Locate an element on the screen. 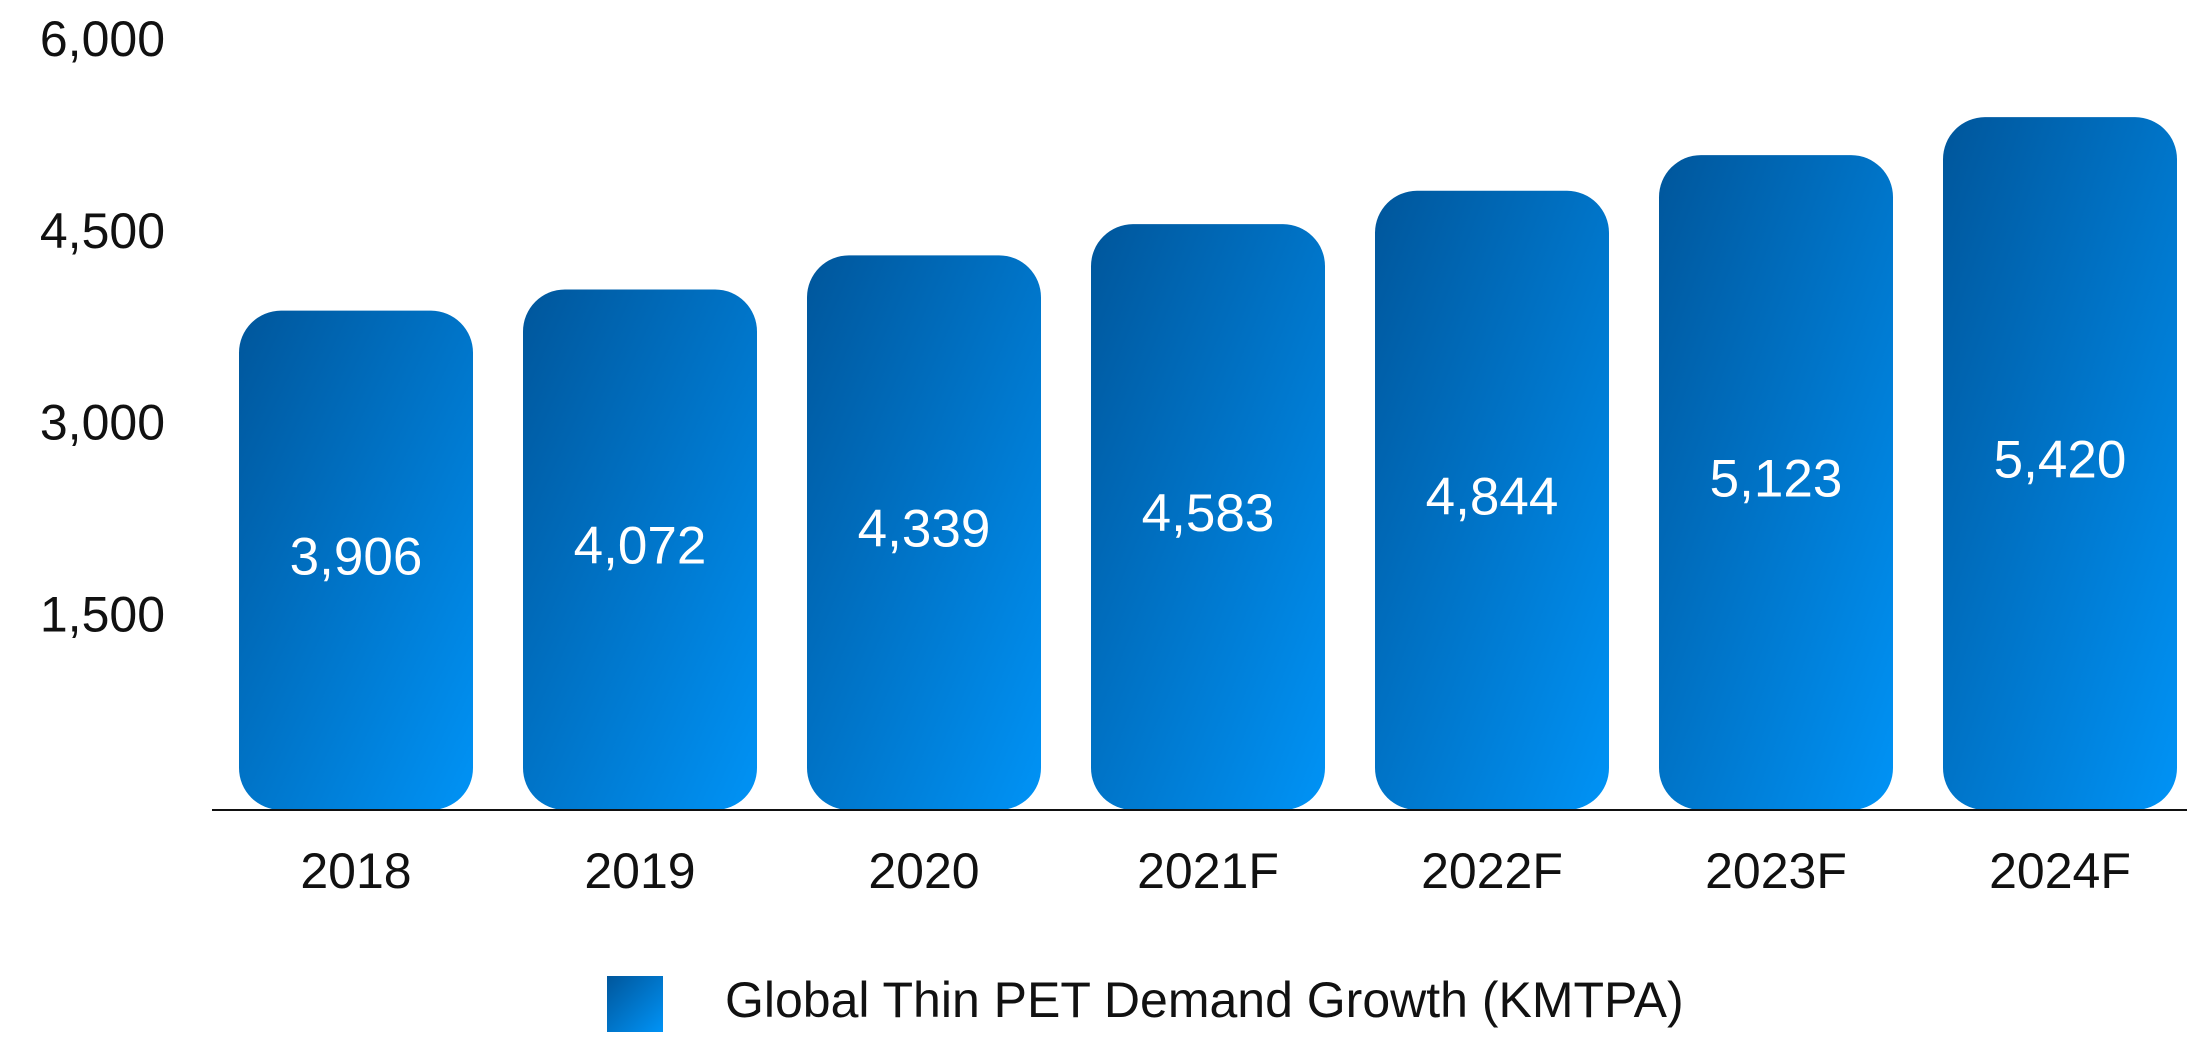 The height and width of the screenshot is (1037, 2187). x-tick-label: 2019 is located at coordinates (639, 871).